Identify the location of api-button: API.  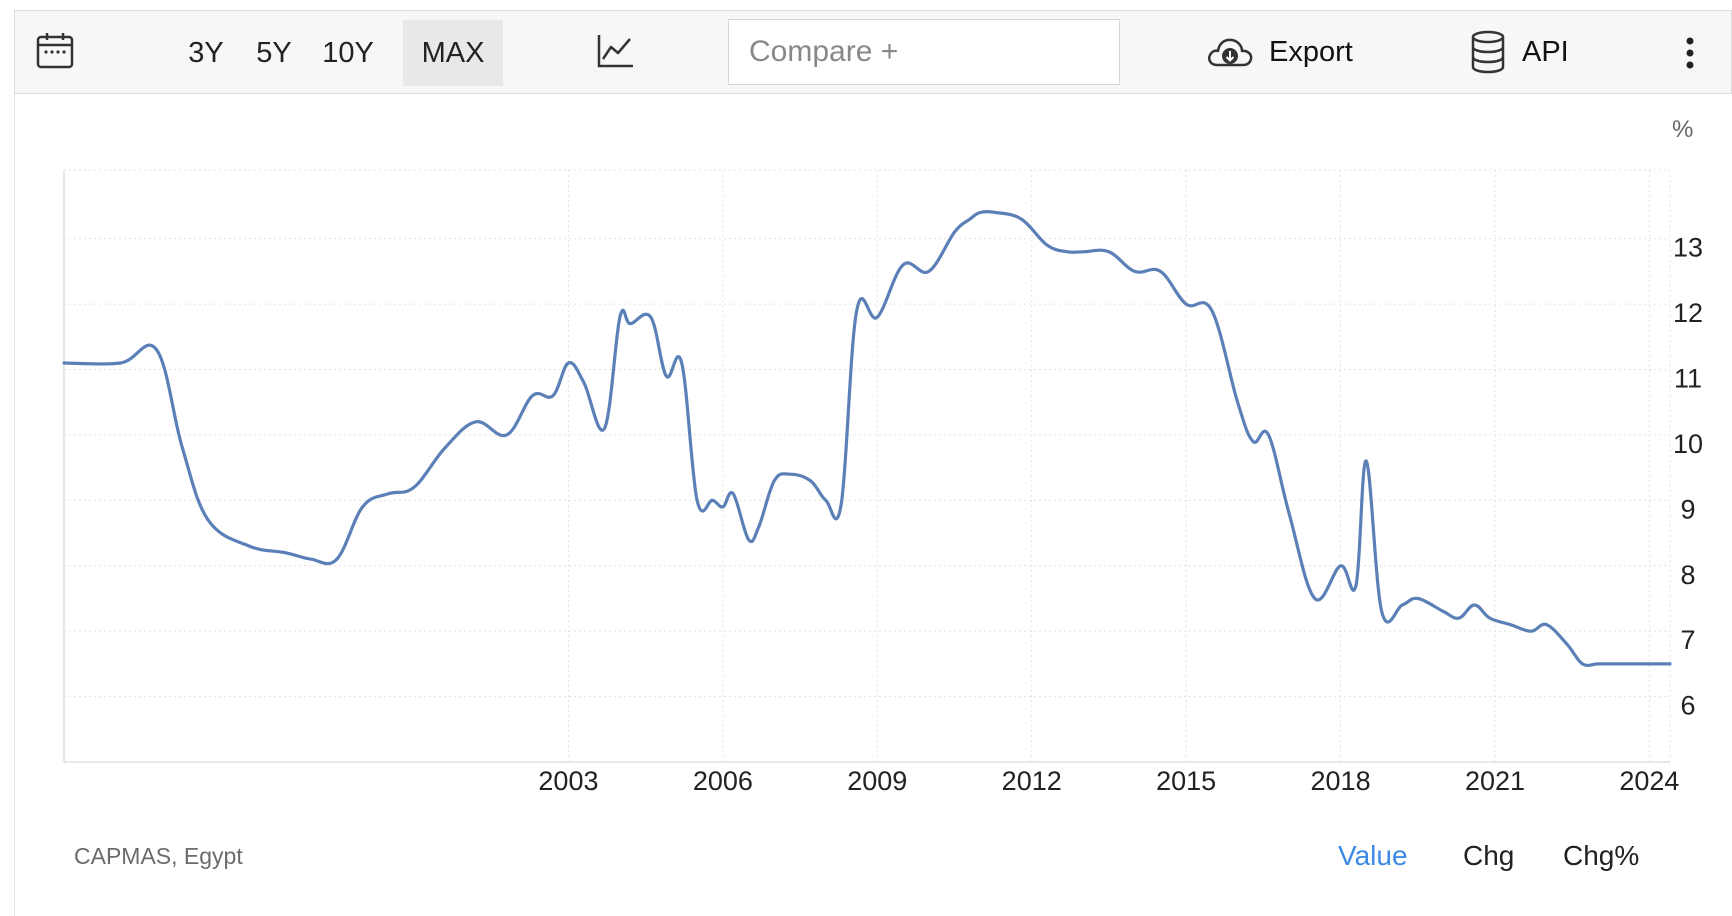
(1530, 52).